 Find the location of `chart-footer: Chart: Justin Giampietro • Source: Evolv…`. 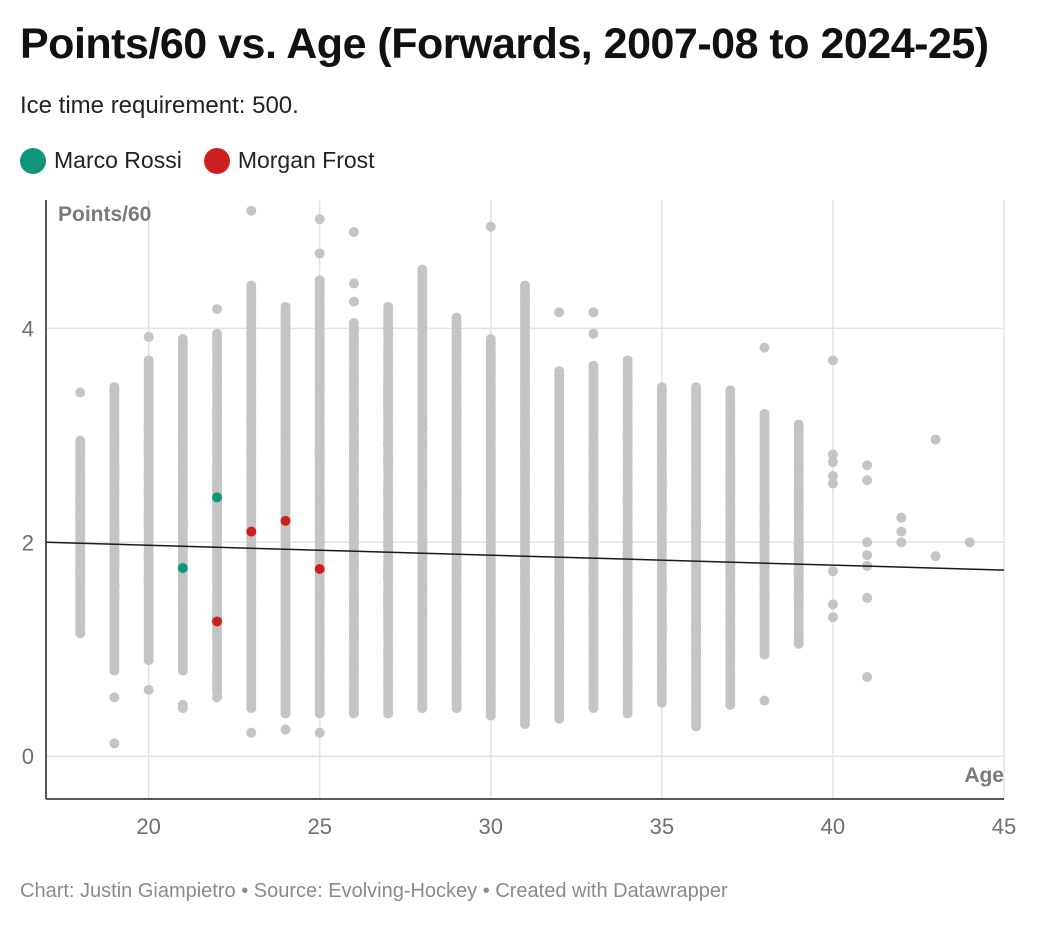

chart-footer: Chart: Justin Giampietro • Source: Evolv… is located at coordinates (374, 891).